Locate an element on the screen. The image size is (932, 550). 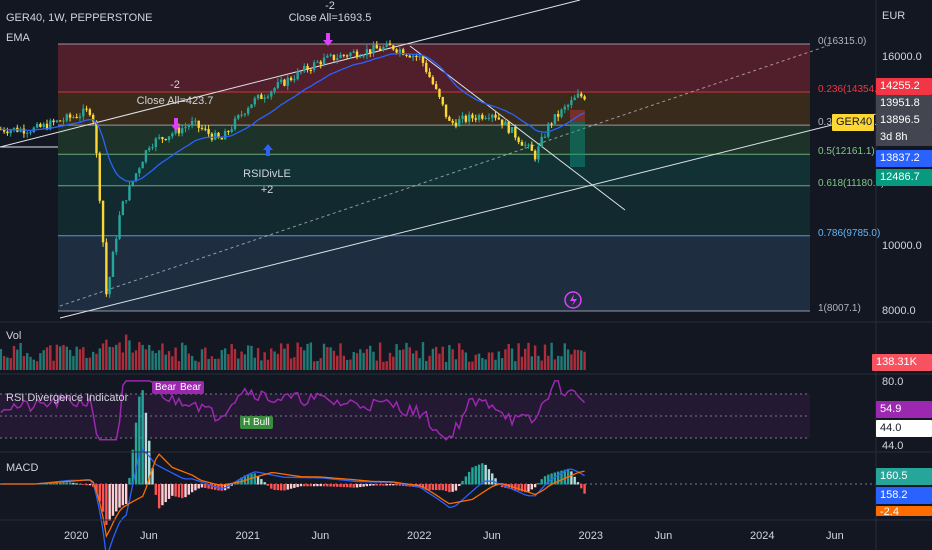
macd-value-signal: -2.4 is located at coordinates (904, 511).